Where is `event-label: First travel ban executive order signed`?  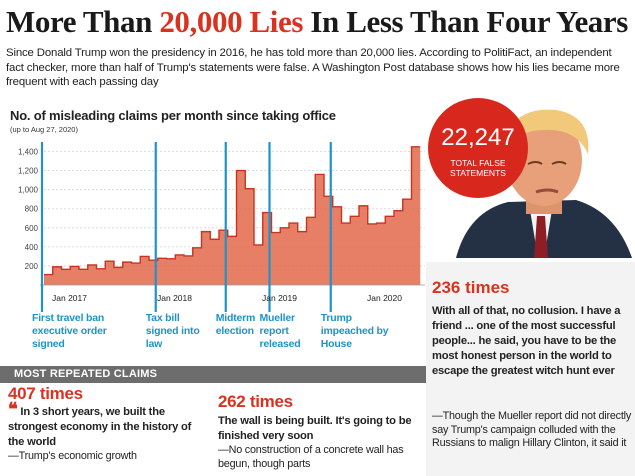 event-label: First travel ban executive order signed is located at coordinates (69, 331).